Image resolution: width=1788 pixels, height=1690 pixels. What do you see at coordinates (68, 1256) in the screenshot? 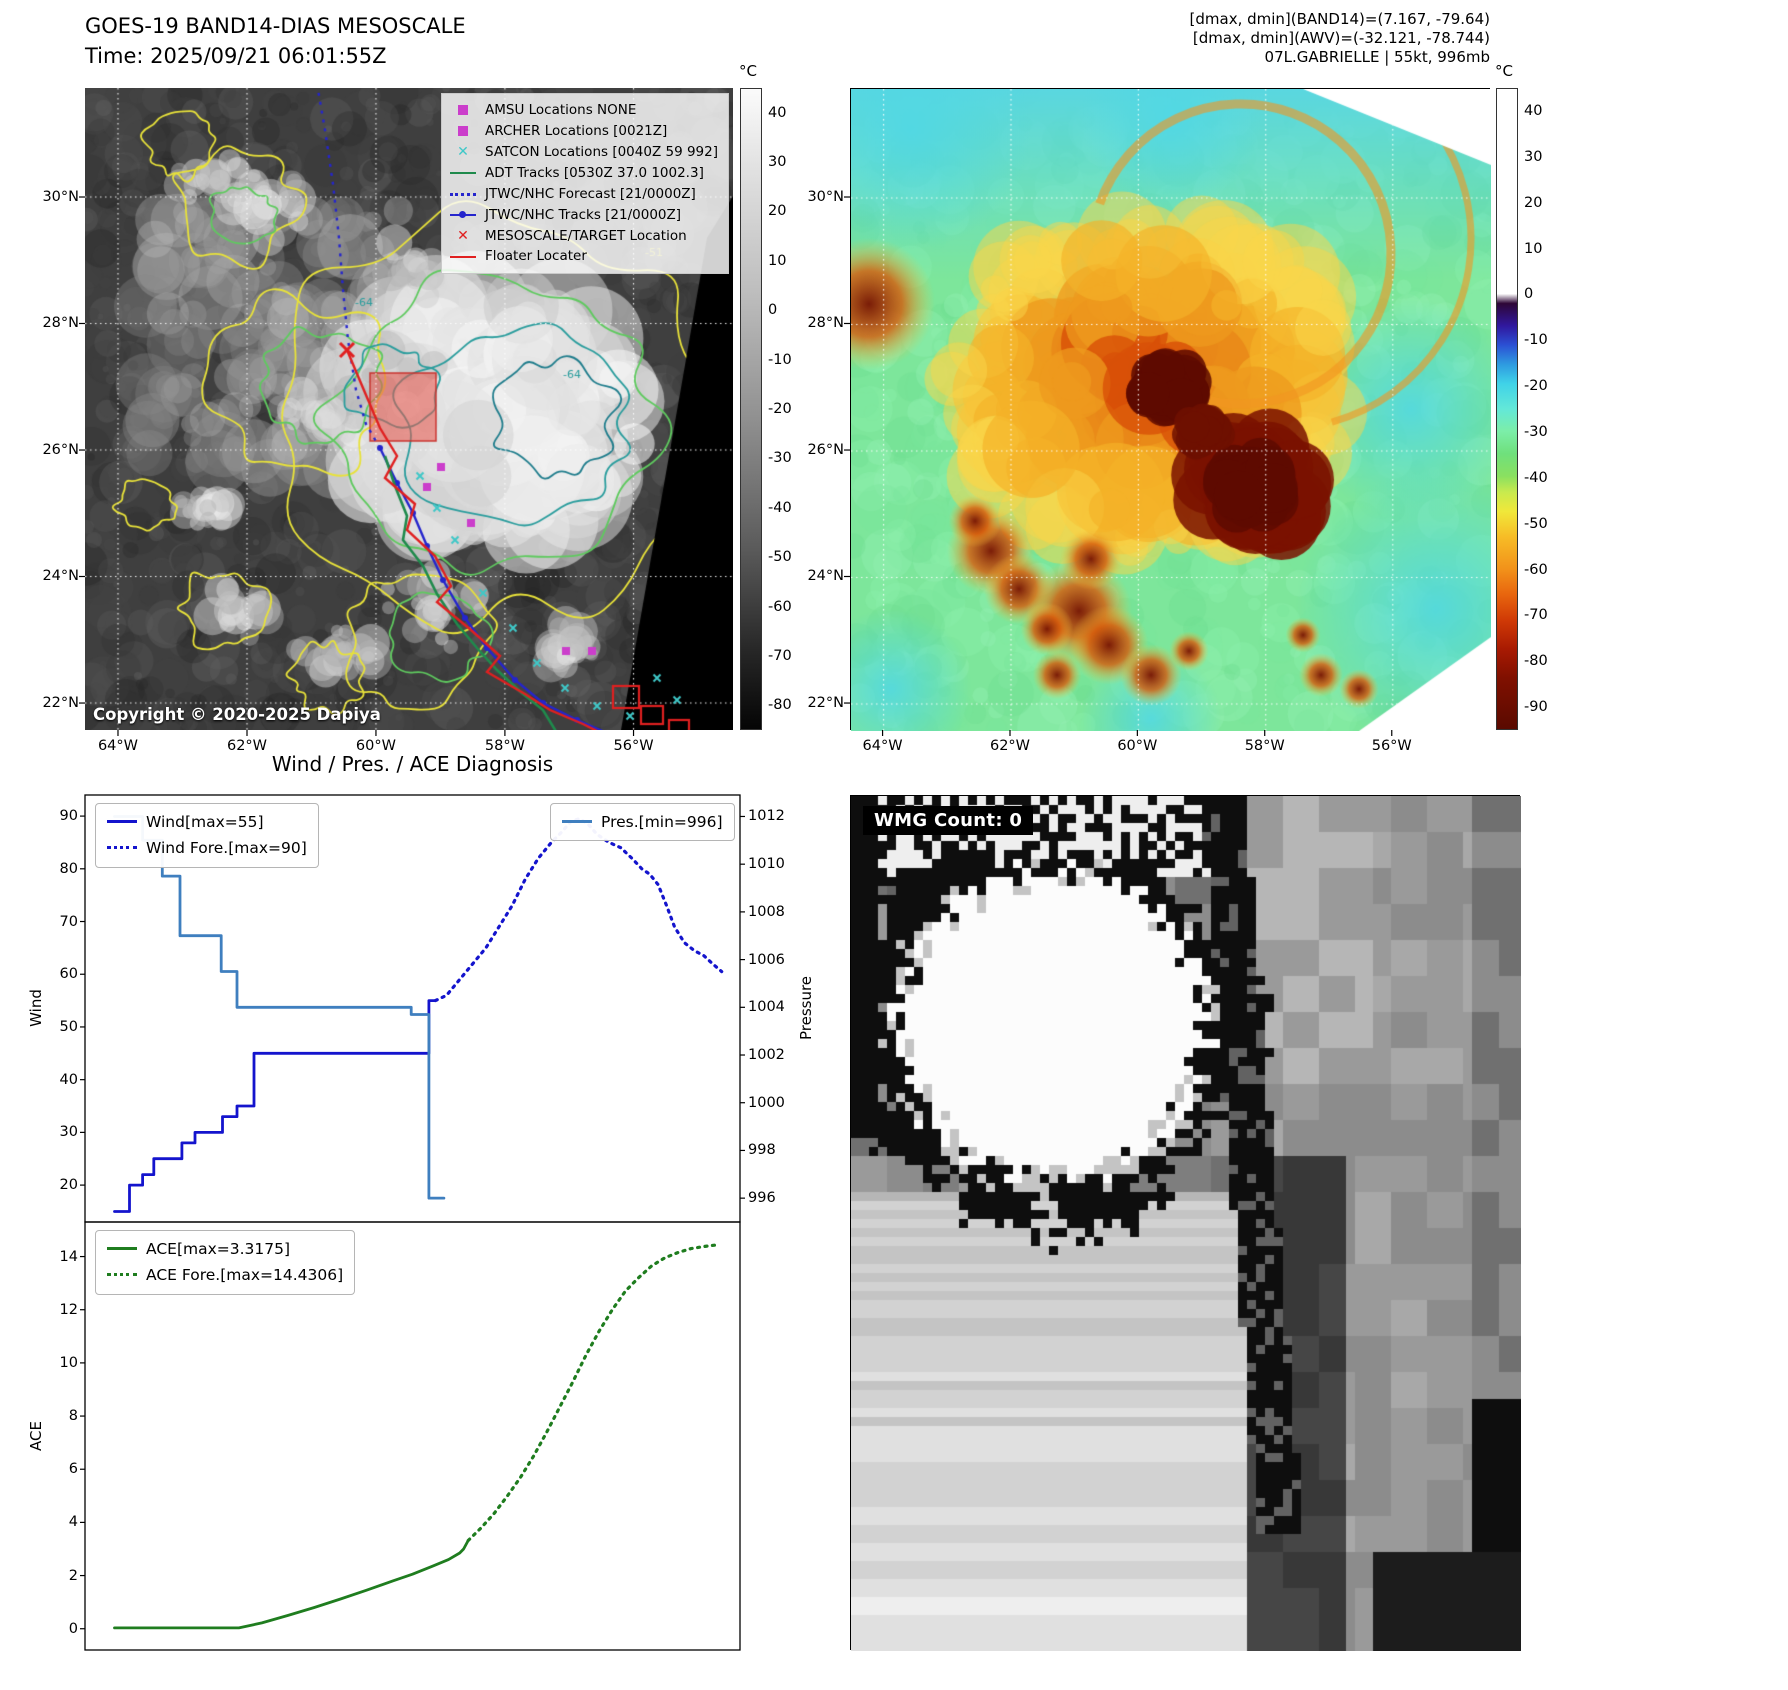
I see `ace-tick: 14` at bounding box center [68, 1256].